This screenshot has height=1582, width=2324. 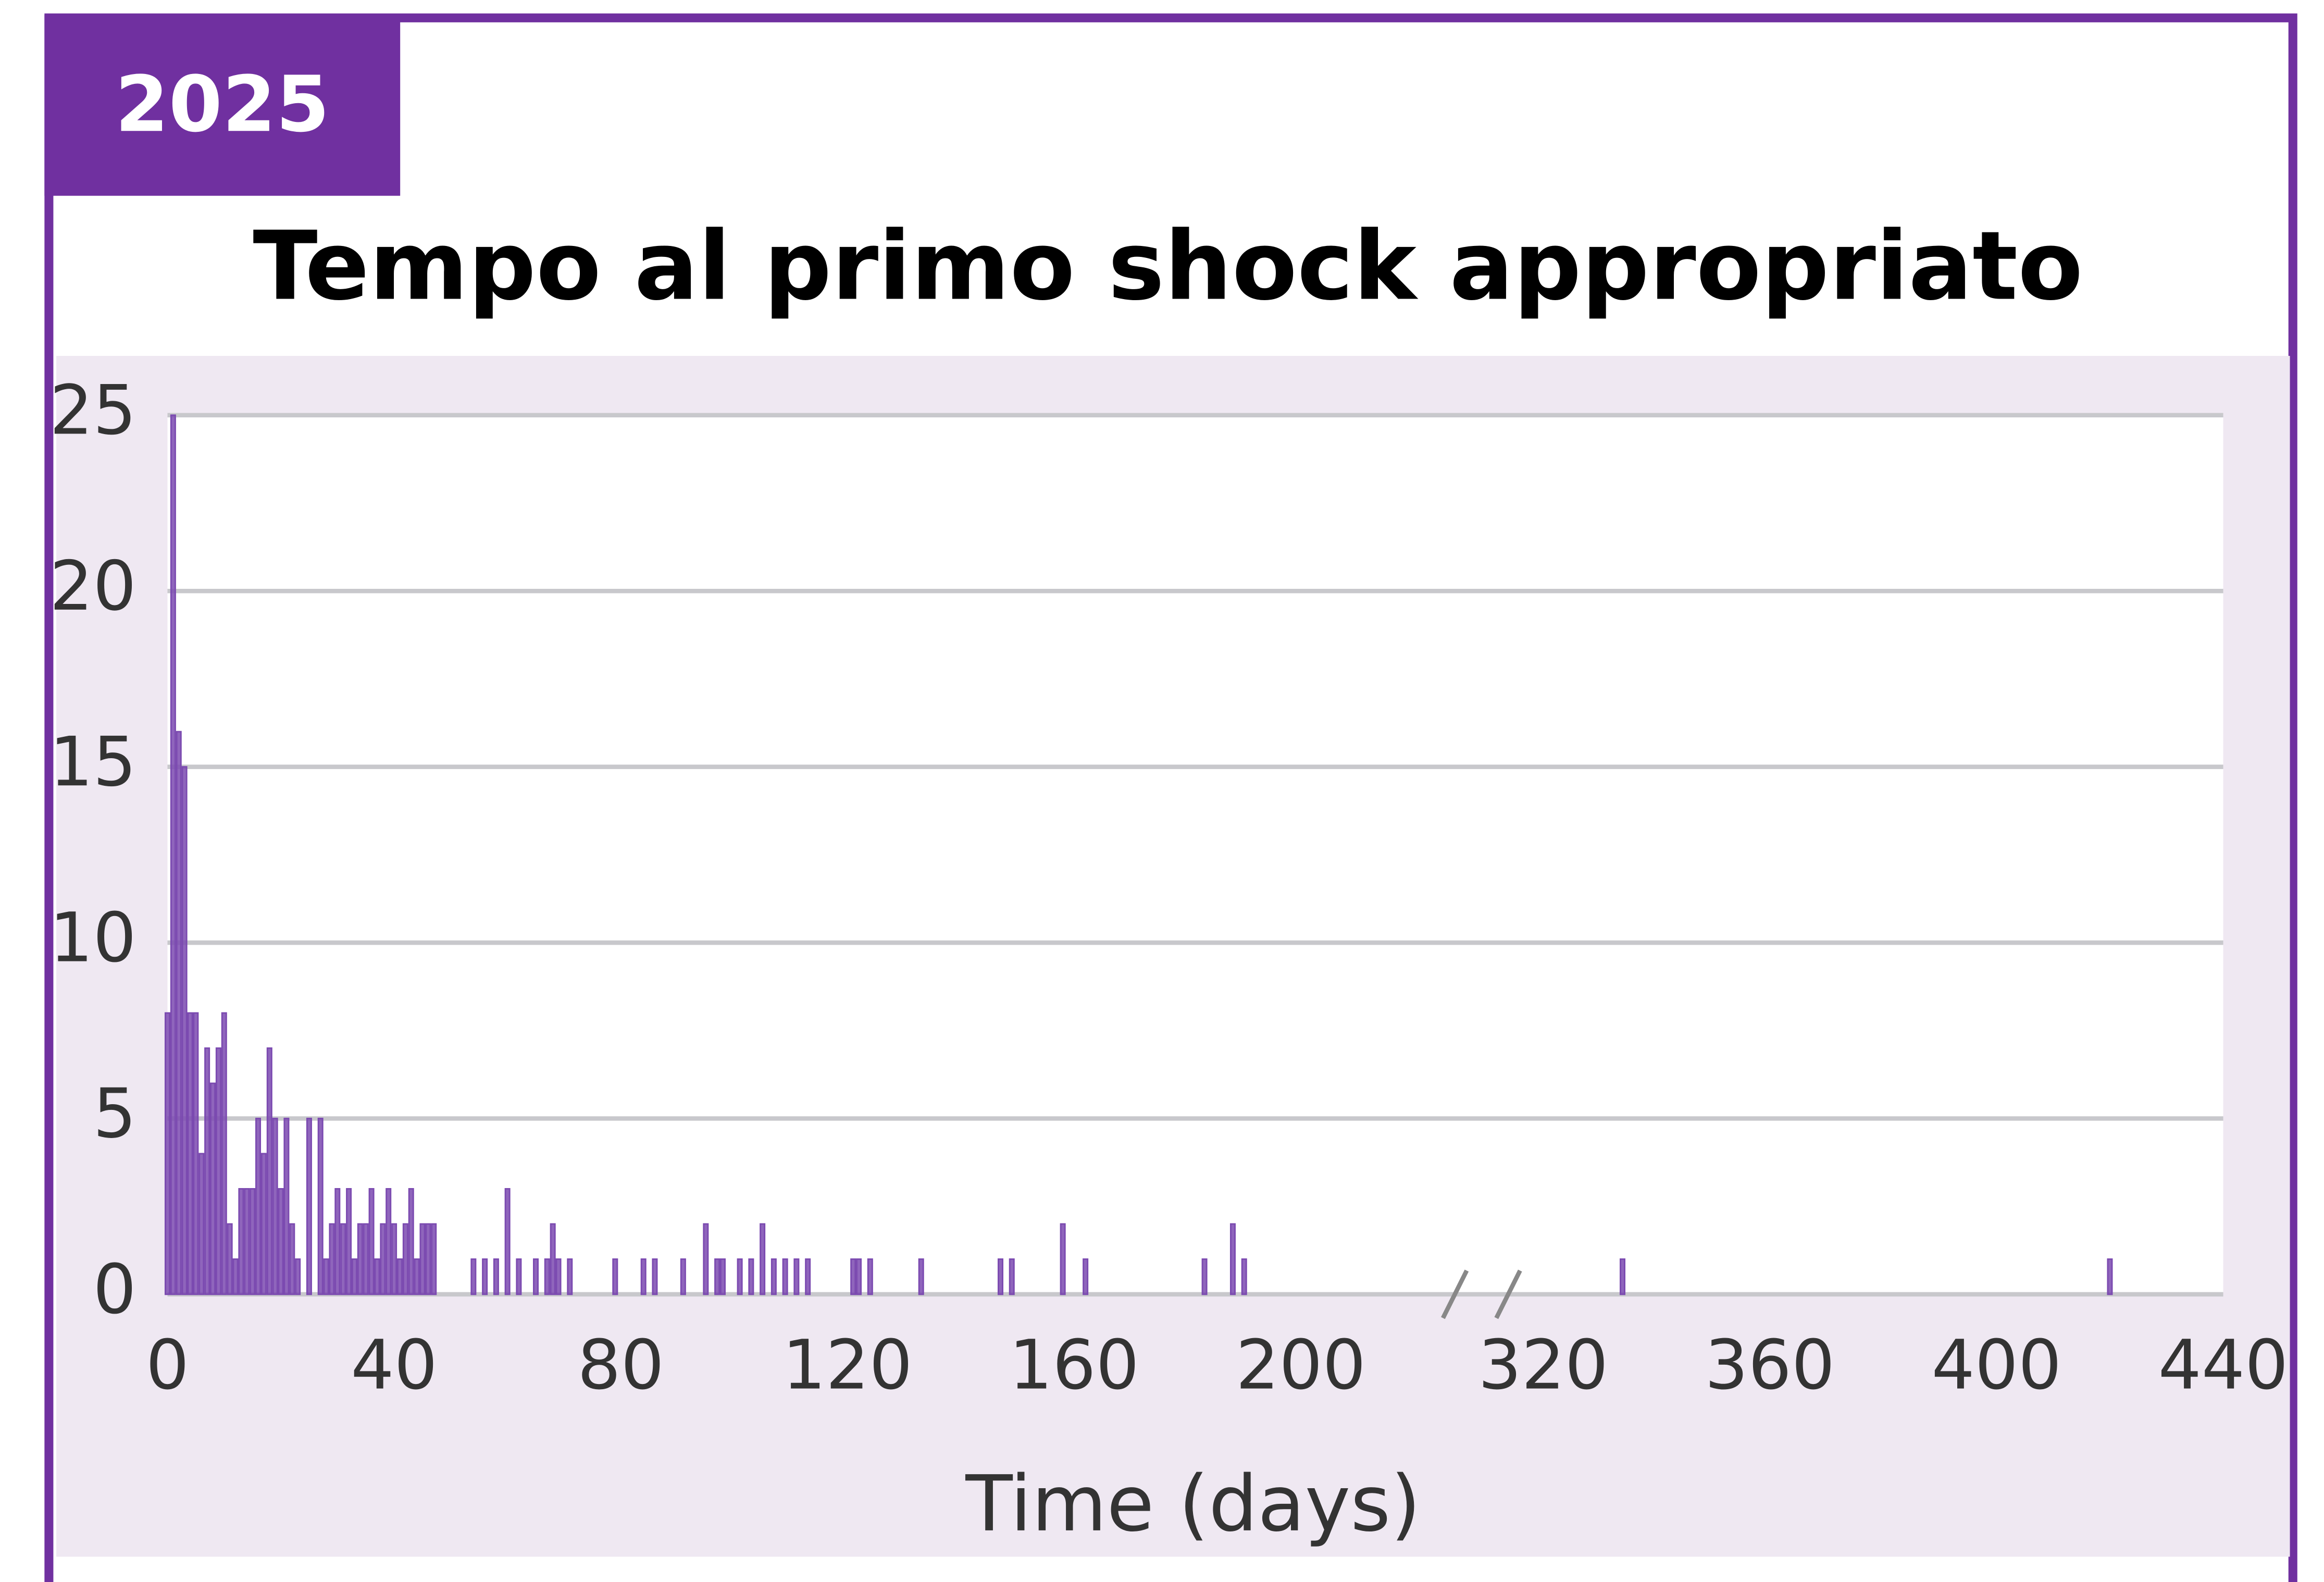 I want to click on y-tick-label: 20, so click(x=92, y=586).